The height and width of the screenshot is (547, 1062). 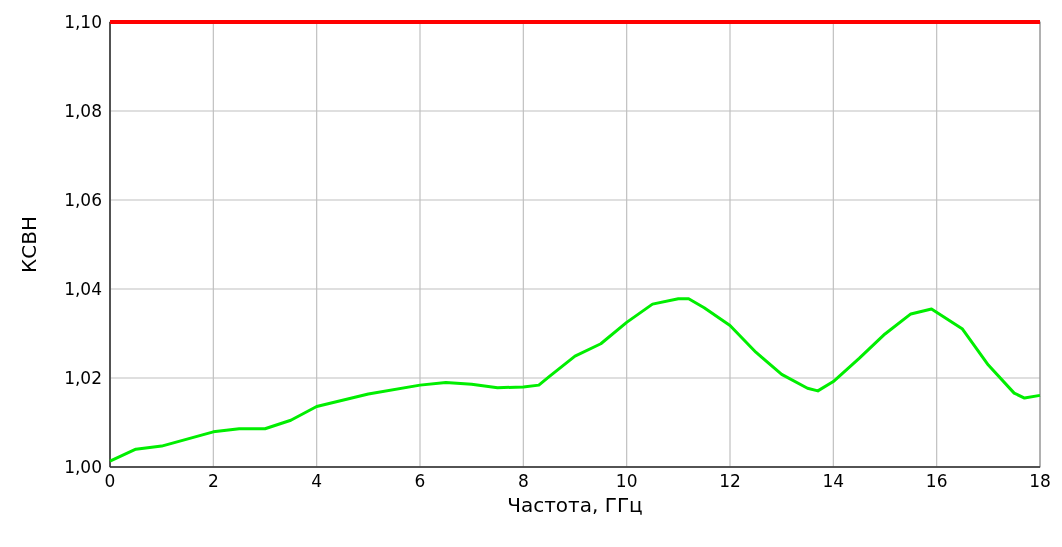 I want to click on x-tick-label: 2, so click(x=213, y=481).